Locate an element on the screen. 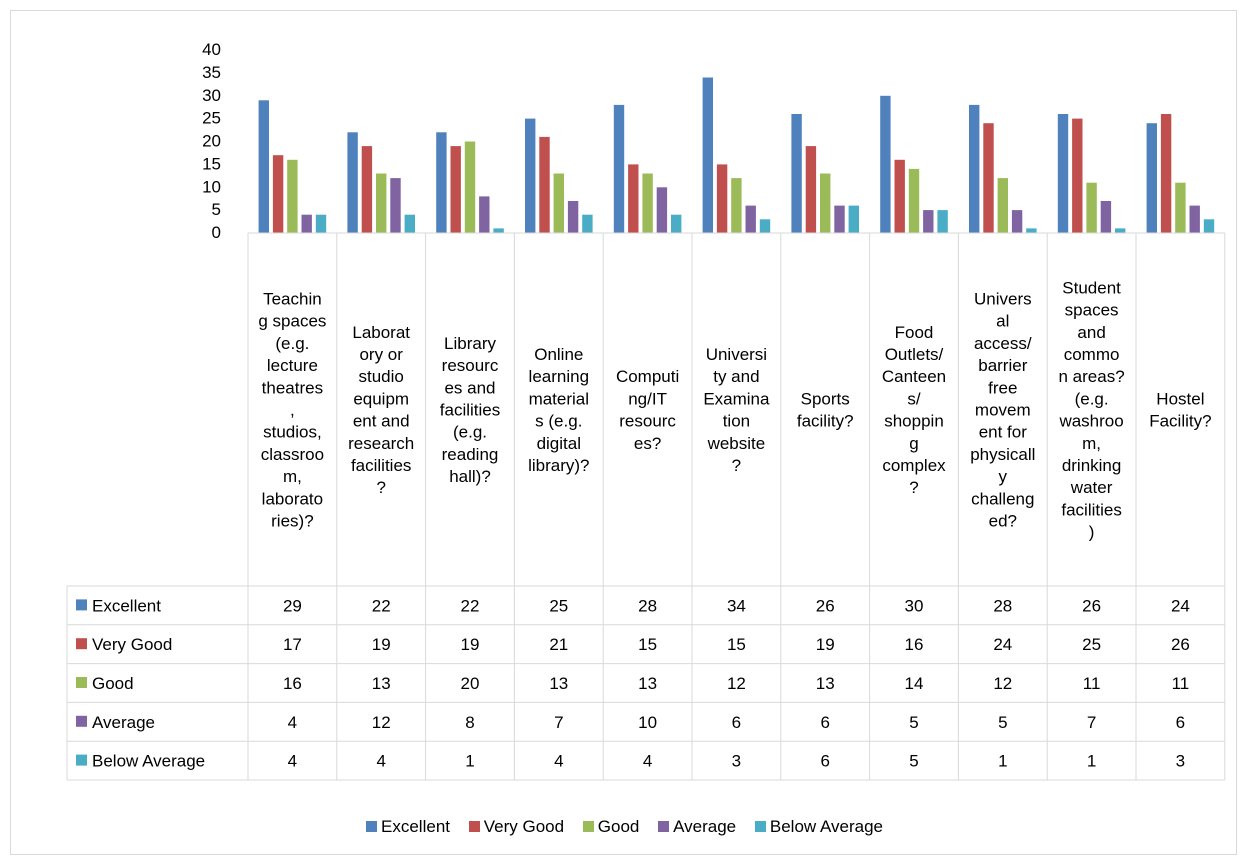 The width and height of the screenshot is (1249, 865). category-label-10-line-10: water is located at coordinates (1091, 487).